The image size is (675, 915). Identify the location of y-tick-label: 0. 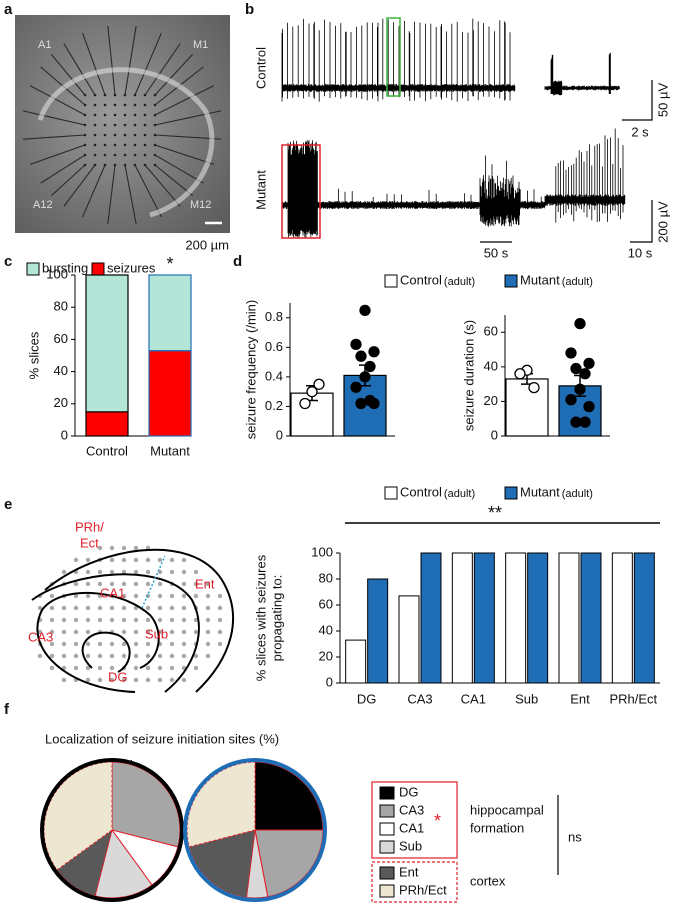
(279, 434).